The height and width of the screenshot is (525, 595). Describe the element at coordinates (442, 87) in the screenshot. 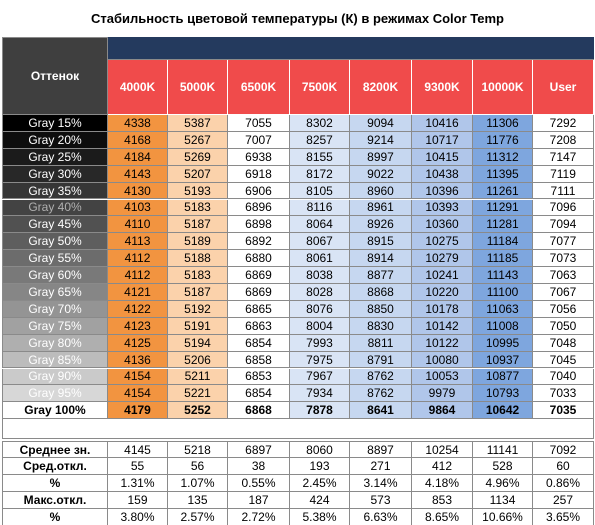

I see `column-header: 9300K` at that location.